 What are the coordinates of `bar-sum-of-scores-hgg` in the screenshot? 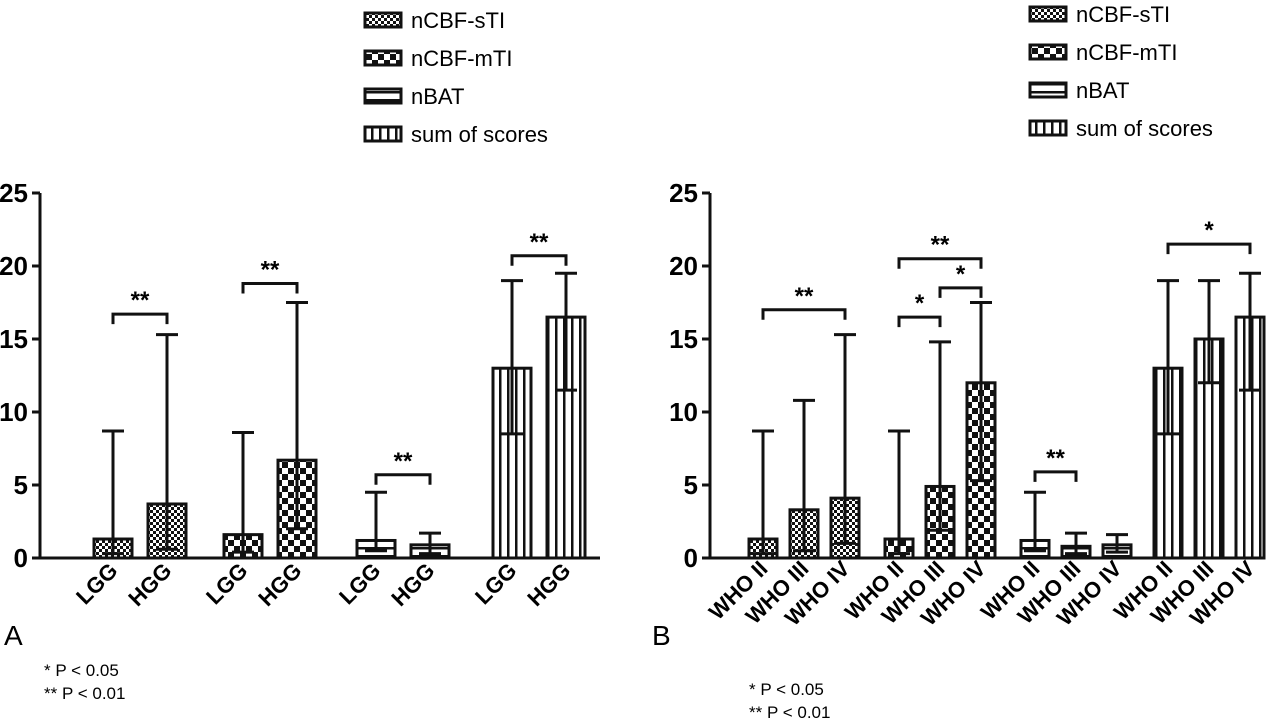 It's located at (566, 437).